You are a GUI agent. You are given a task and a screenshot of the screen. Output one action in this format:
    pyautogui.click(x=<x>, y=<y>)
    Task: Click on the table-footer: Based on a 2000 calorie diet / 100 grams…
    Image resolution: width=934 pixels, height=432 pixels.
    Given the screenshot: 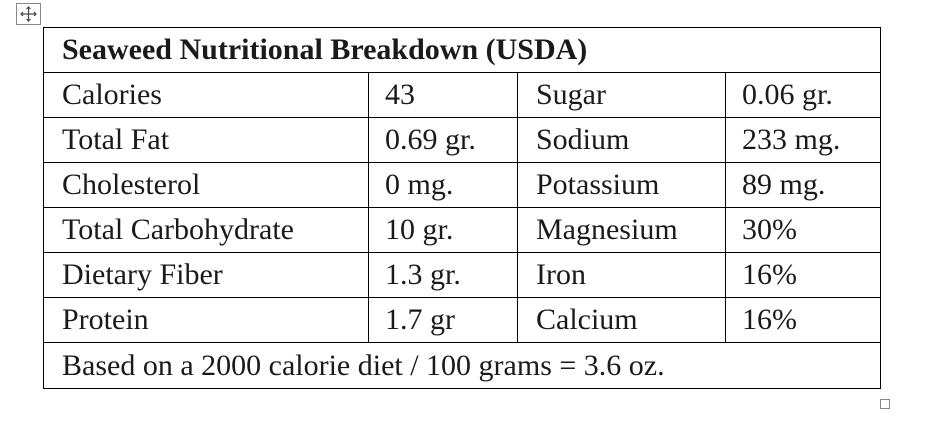 What is the action you would take?
    pyautogui.click(x=462, y=365)
    